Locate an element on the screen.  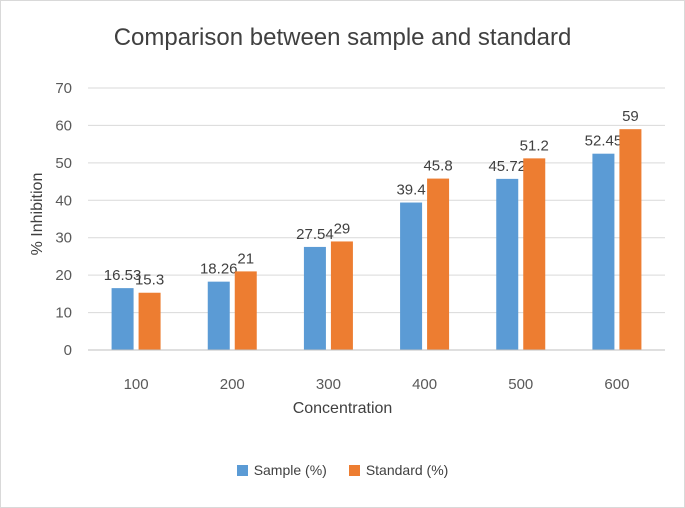
x-axis-label: Concentration is located at coordinates (342, 408).